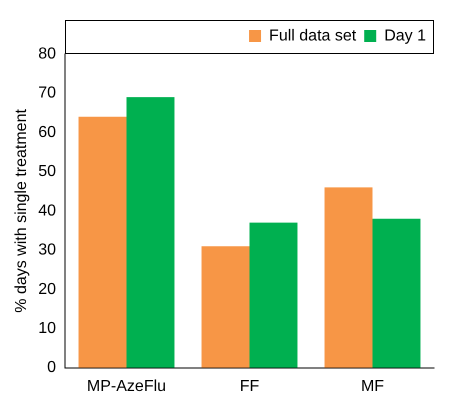  Describe the element at coordinates (47, 250) in the screenshot. I see `y-tick-label: 30` at that location.